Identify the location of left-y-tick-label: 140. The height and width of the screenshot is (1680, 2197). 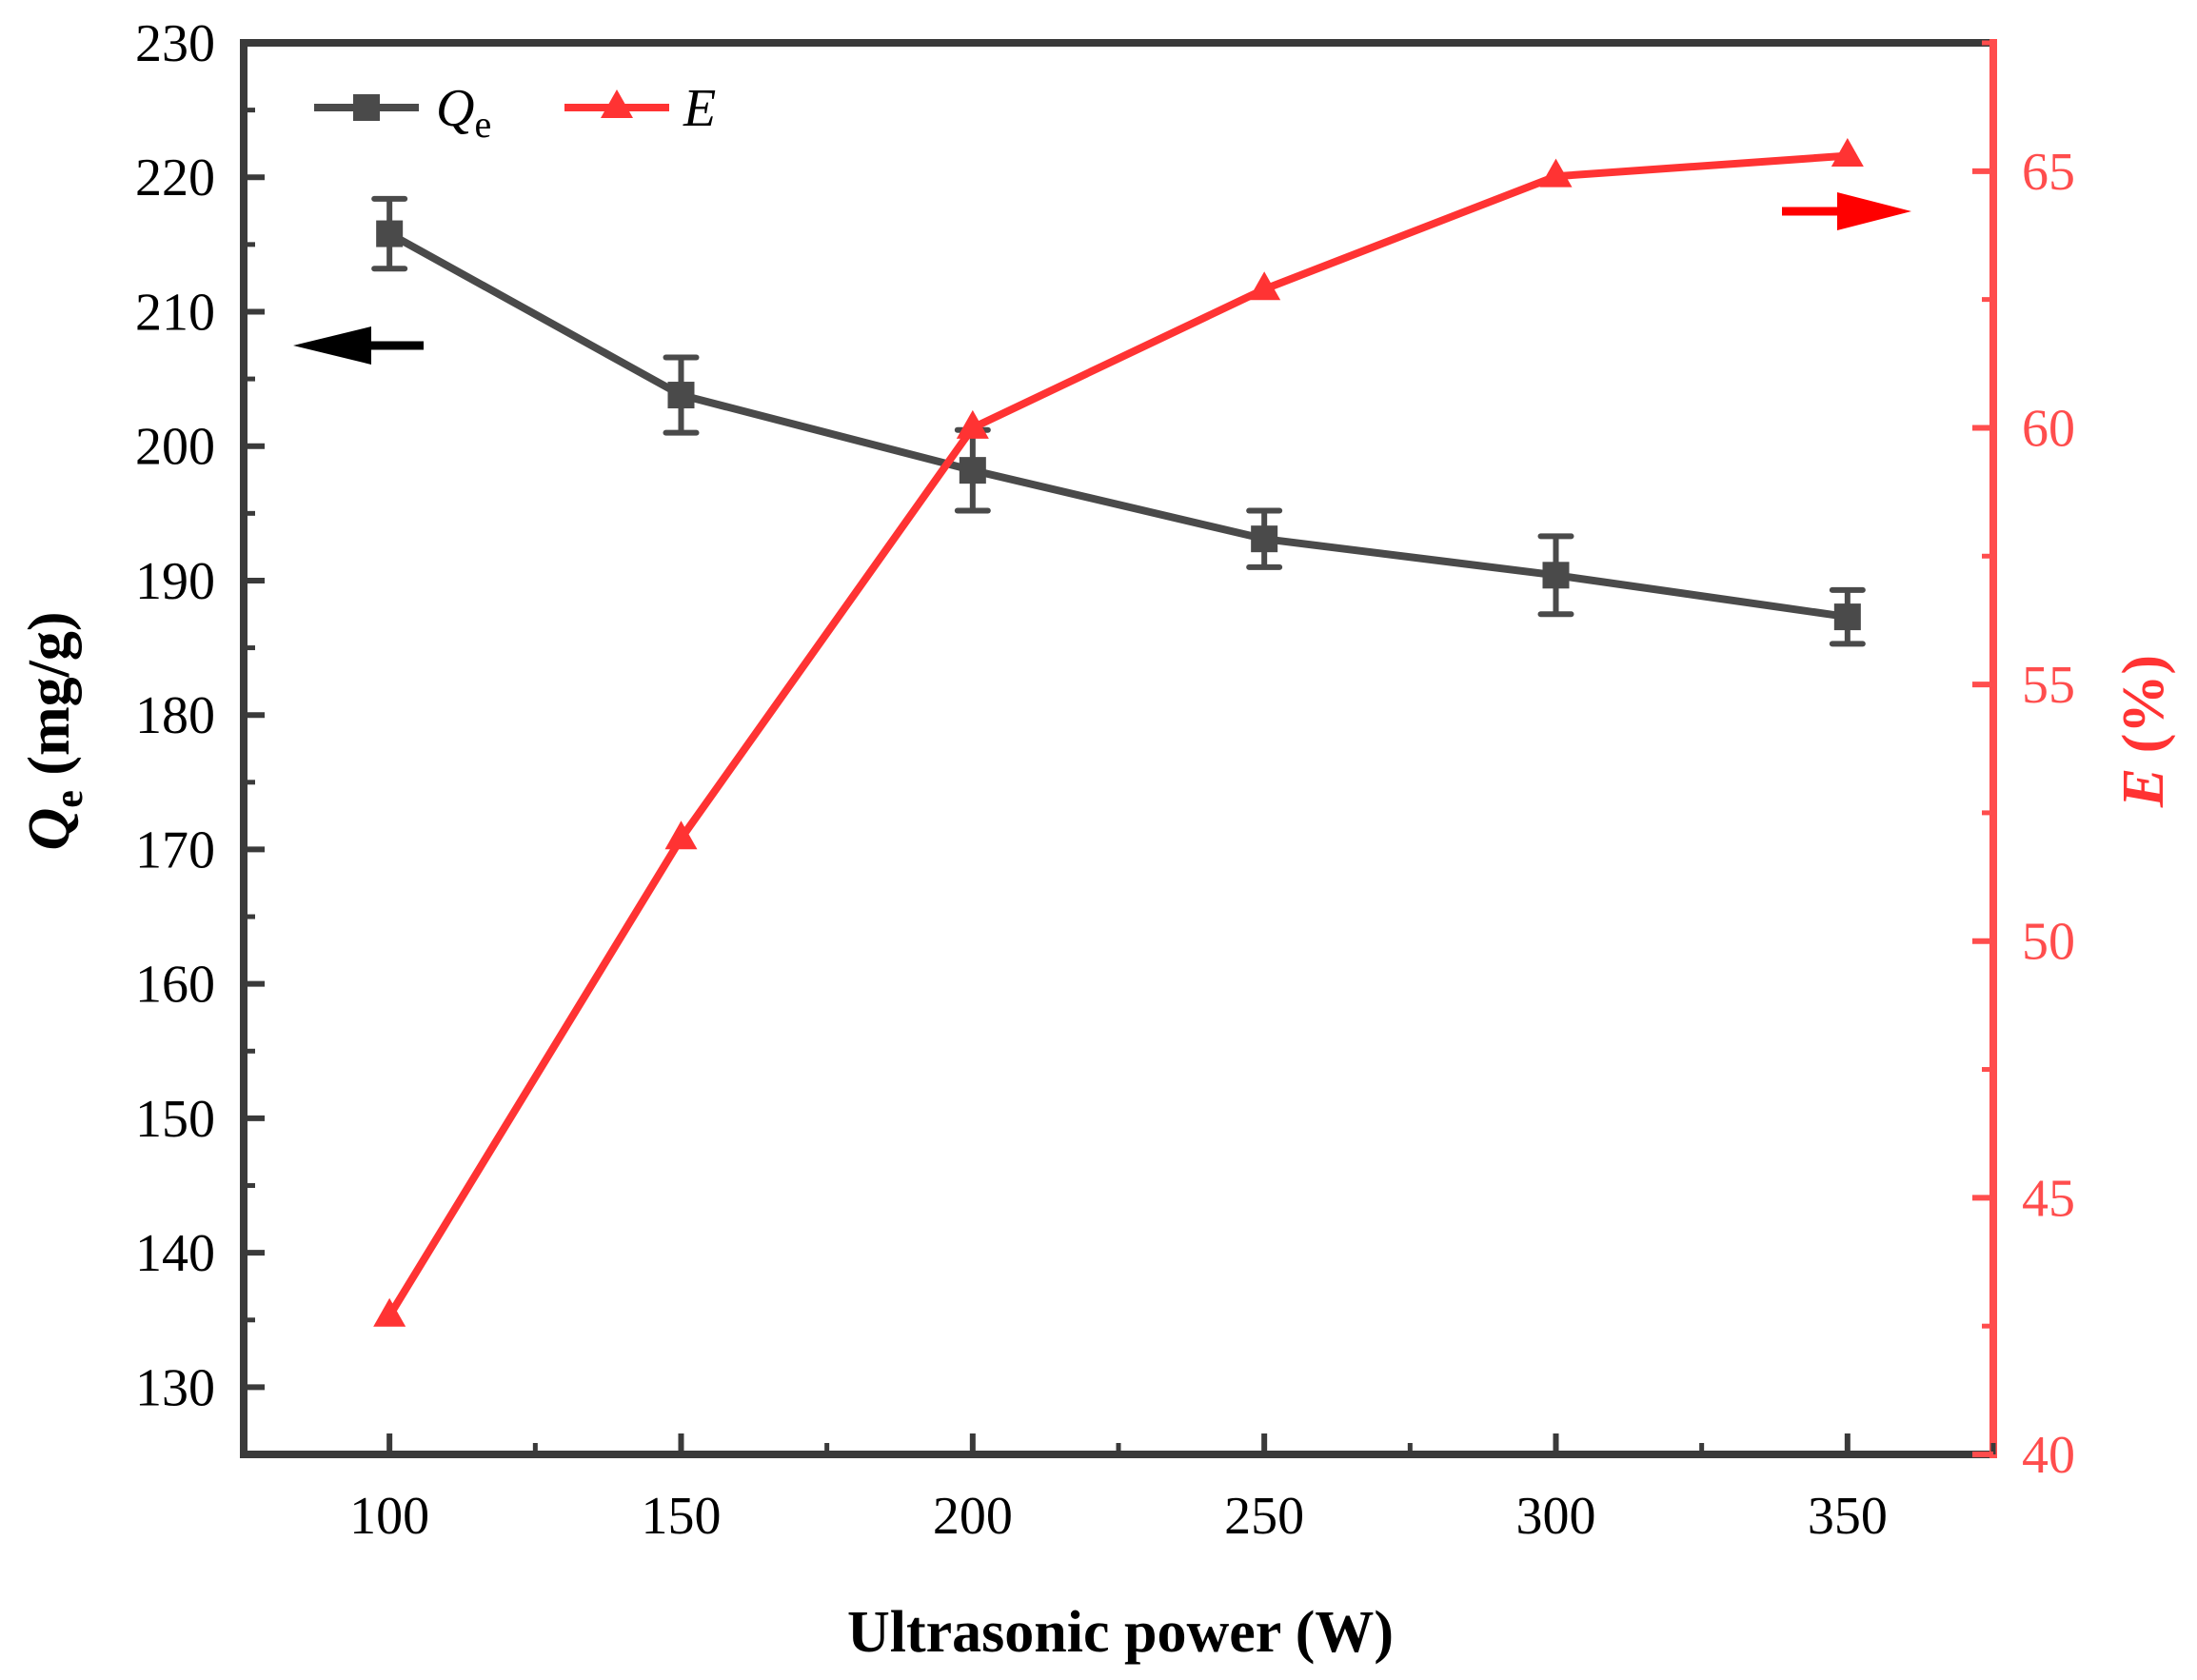
(175, 1253).